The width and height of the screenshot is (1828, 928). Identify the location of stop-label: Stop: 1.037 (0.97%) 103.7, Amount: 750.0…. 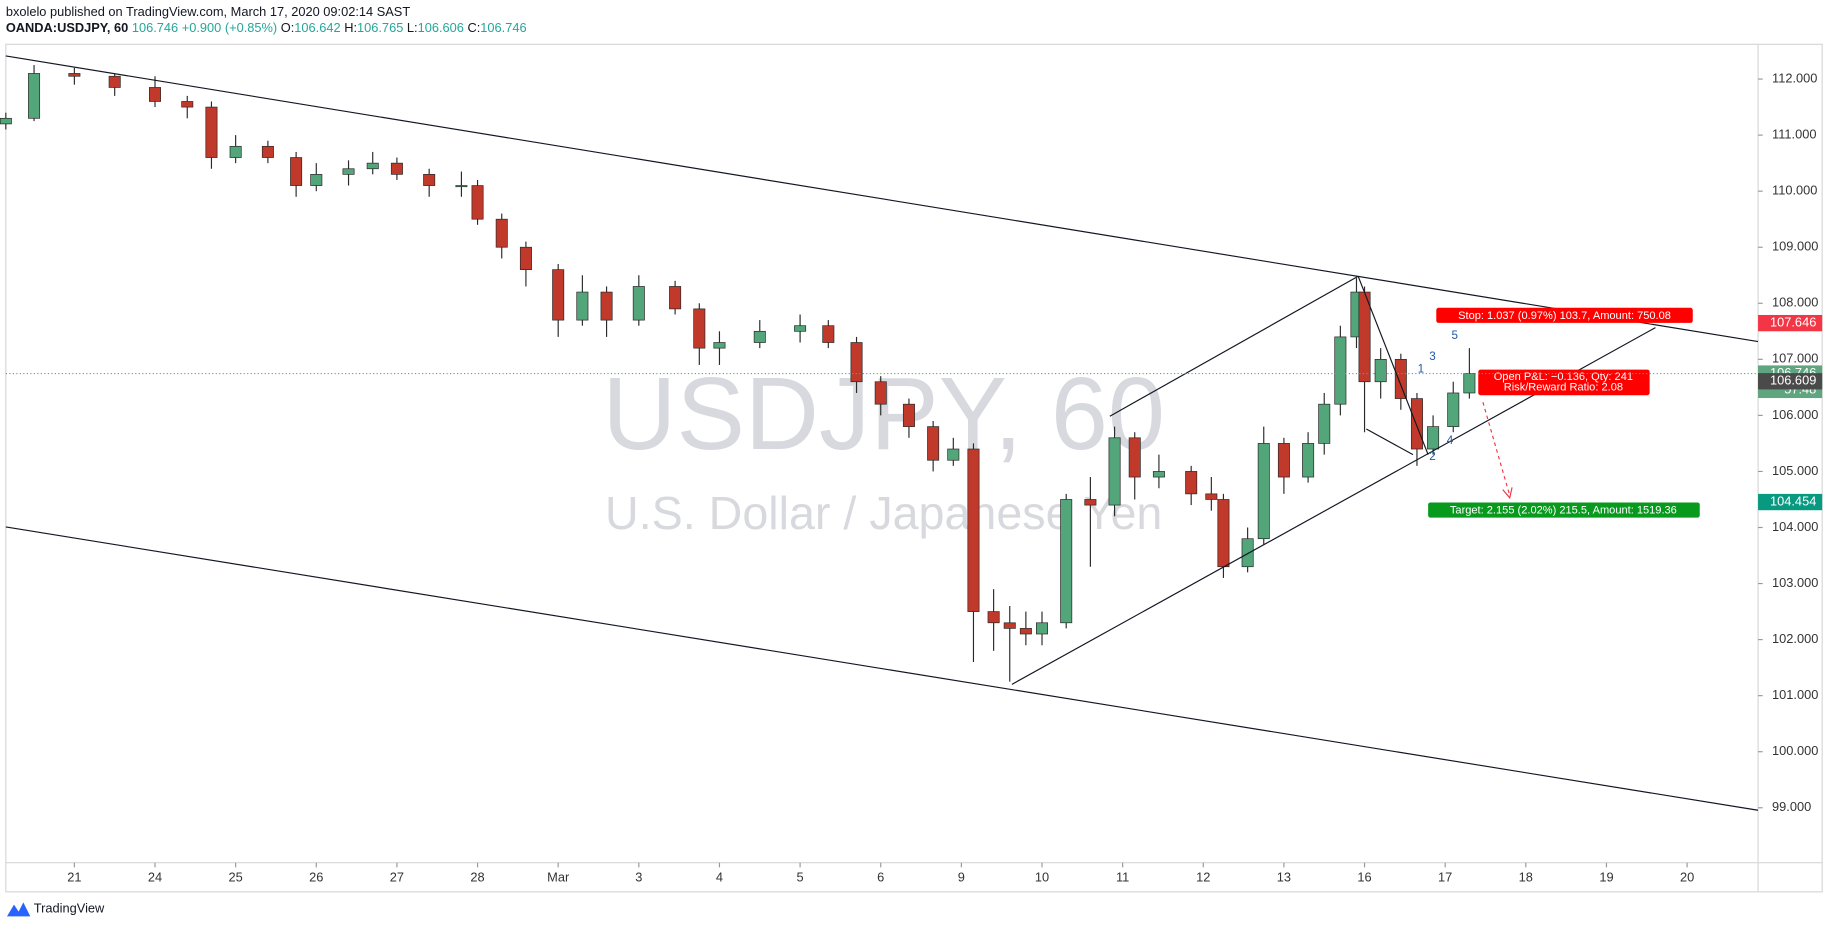
(1564, 316).